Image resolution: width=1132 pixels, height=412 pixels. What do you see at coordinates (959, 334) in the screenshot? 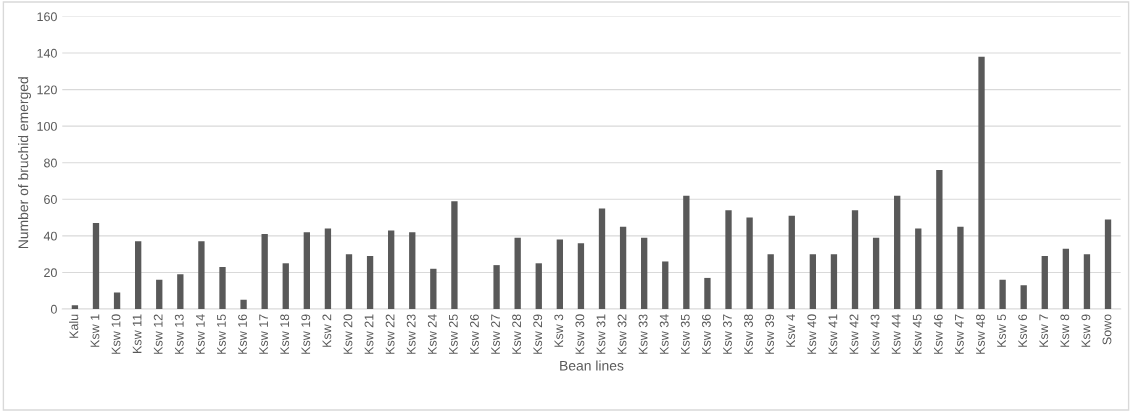
I see `x-tick-label: Ksw 47` at bounding box center [959, 334].